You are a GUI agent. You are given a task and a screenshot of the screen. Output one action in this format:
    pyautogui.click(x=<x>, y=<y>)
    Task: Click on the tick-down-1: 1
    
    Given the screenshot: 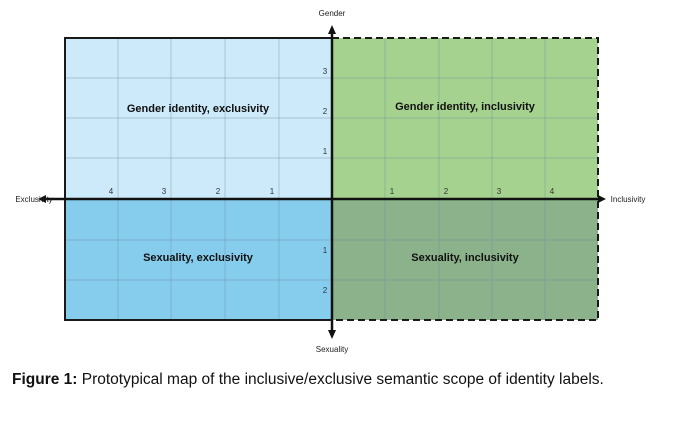 What is the action you would take?
    pyautogui.click(x=325, y=250)
    